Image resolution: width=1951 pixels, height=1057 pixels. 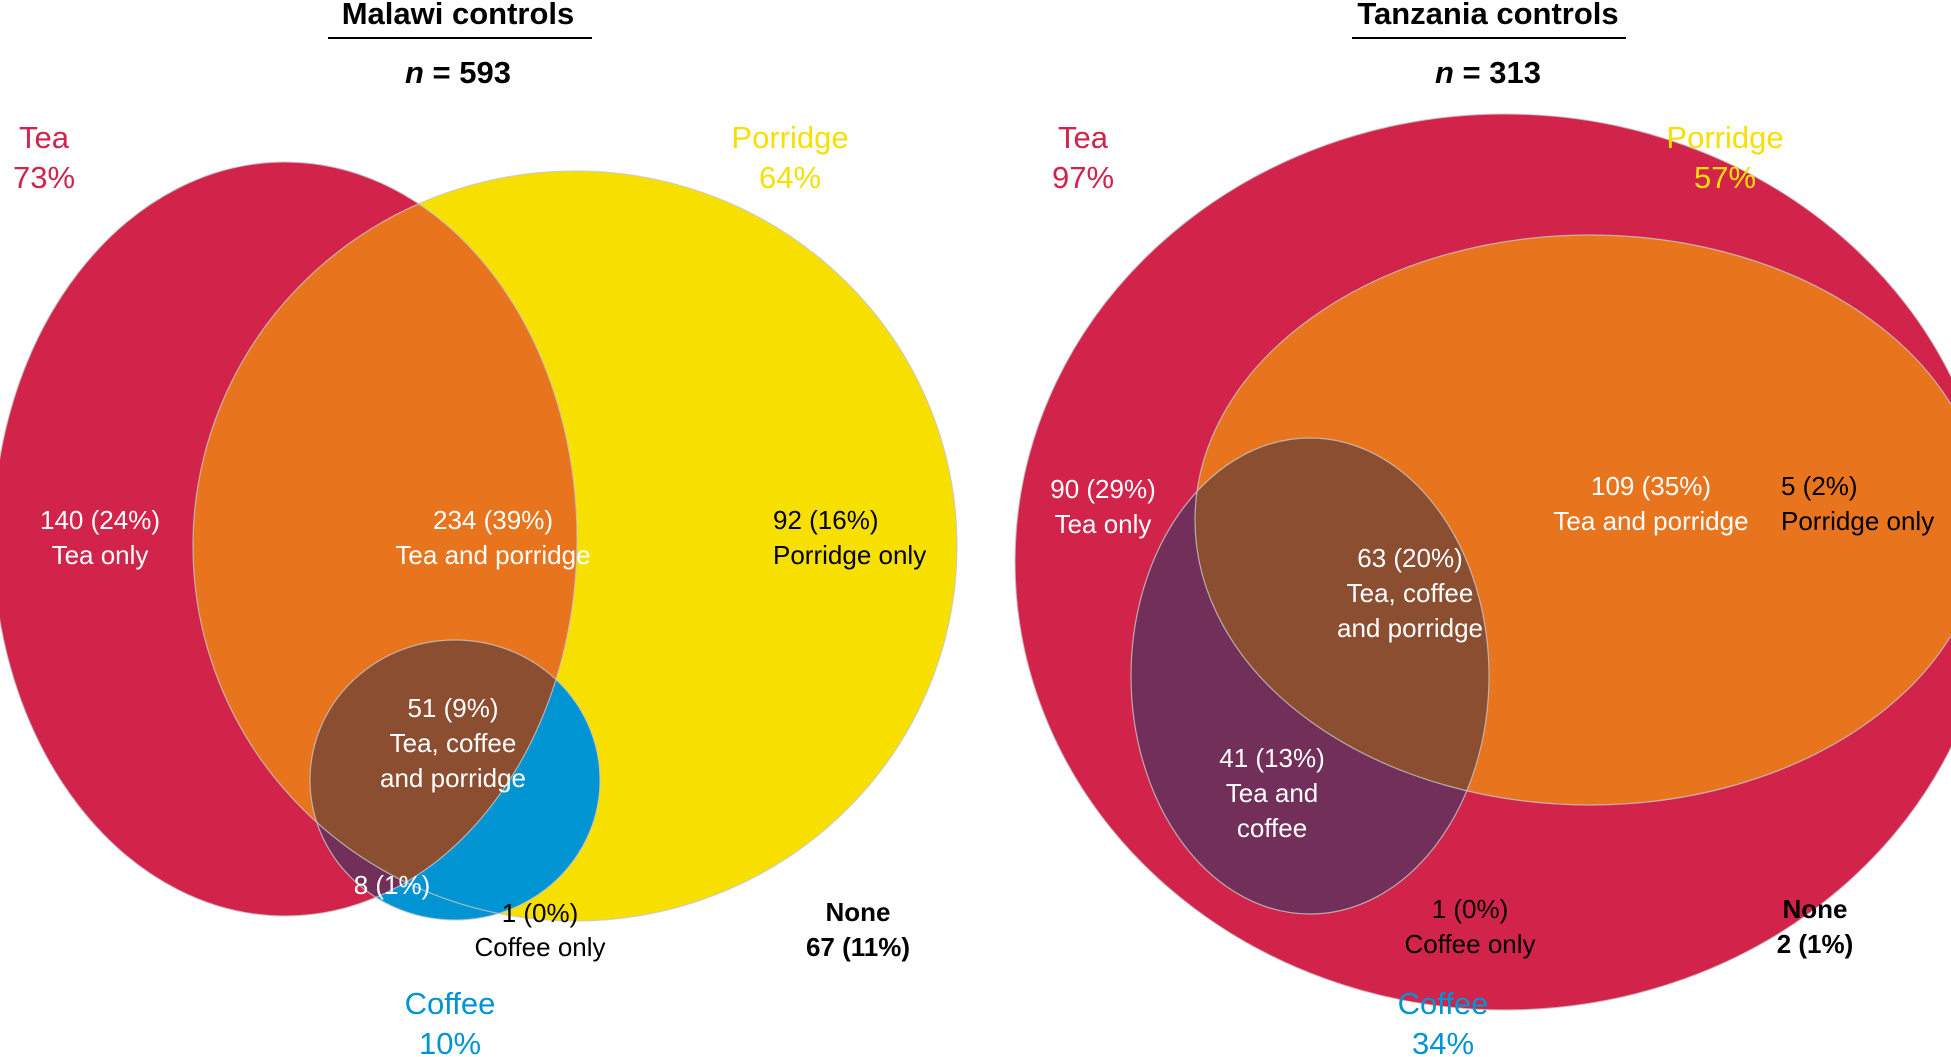 What do you see at coordinates (1410, 593) in the screenshot?
I see `tanzania-all-three-line1: Tea, coffee` at bounding box center [1410, 593].